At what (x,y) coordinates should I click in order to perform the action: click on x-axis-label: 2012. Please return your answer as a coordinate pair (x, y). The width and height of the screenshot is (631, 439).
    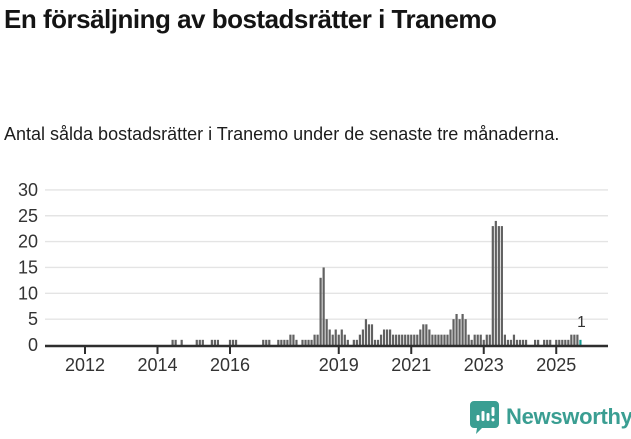
    Looking at the image, I should click on (85, 365).